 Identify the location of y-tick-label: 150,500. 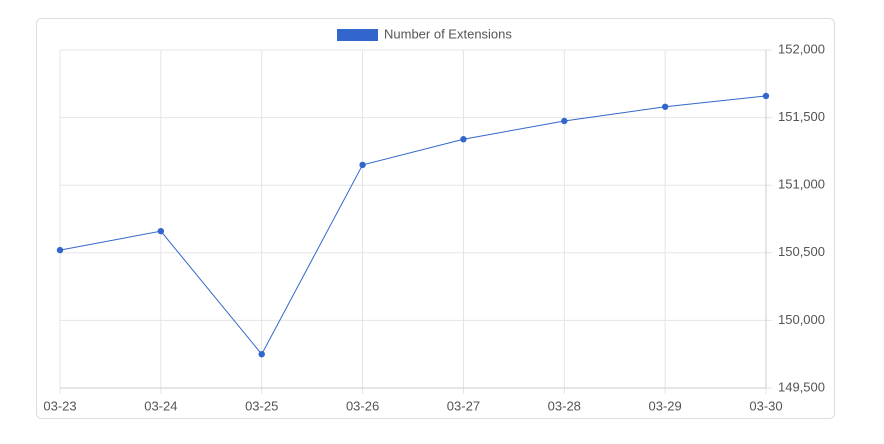
(801, 251).